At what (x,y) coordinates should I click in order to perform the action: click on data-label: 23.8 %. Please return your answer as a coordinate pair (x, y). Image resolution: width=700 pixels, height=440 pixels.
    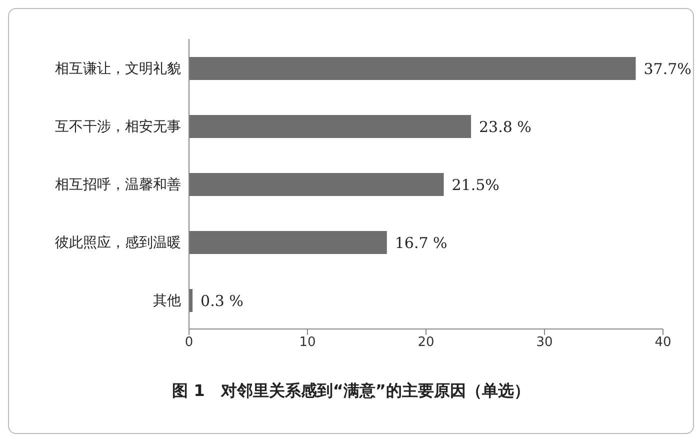
    Looking at the image, I should click on (505, 127).